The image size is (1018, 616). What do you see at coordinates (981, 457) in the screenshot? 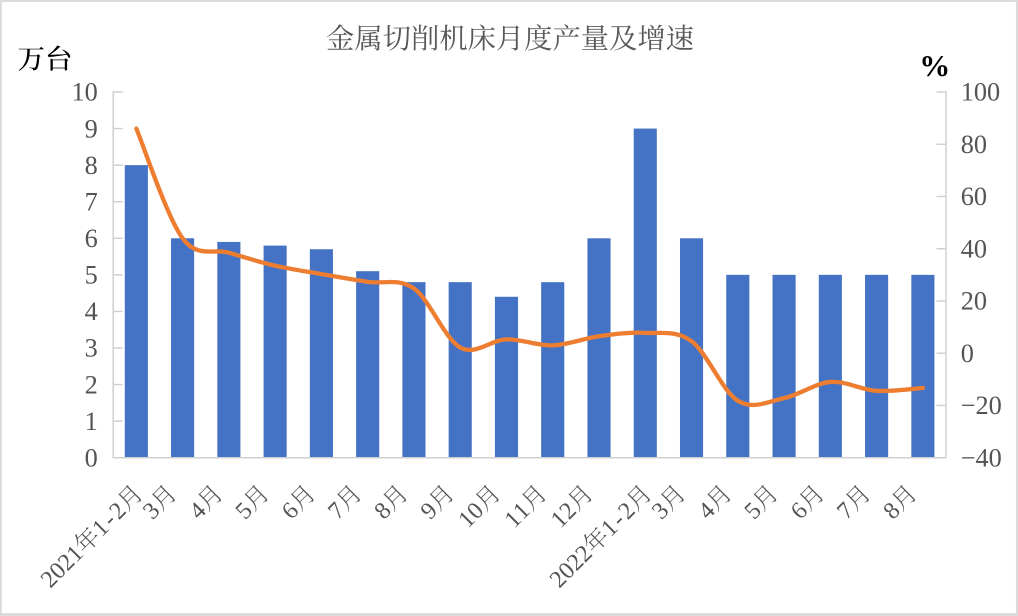
I see `svg-text: −40` at bounding box center [981, 457].